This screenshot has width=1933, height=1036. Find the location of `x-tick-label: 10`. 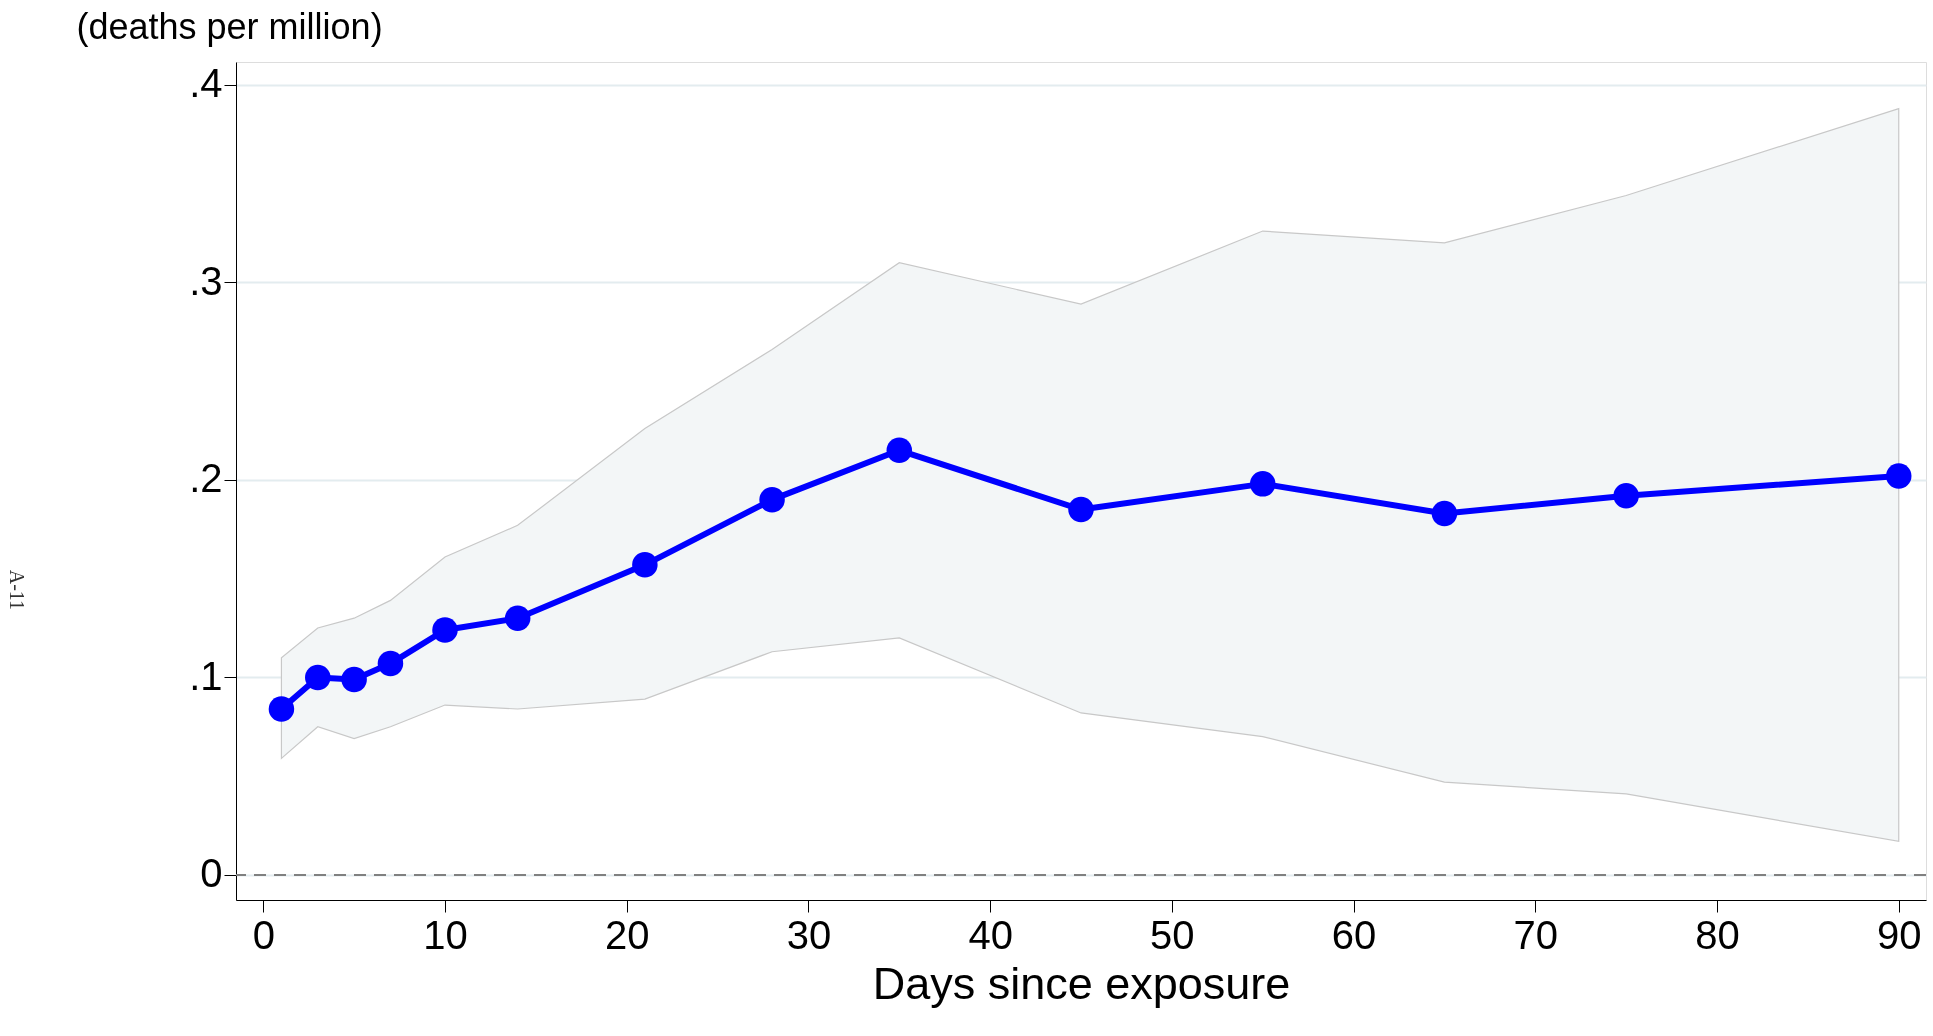

x-tick-label: 10 is located at coordinates (445, 934).